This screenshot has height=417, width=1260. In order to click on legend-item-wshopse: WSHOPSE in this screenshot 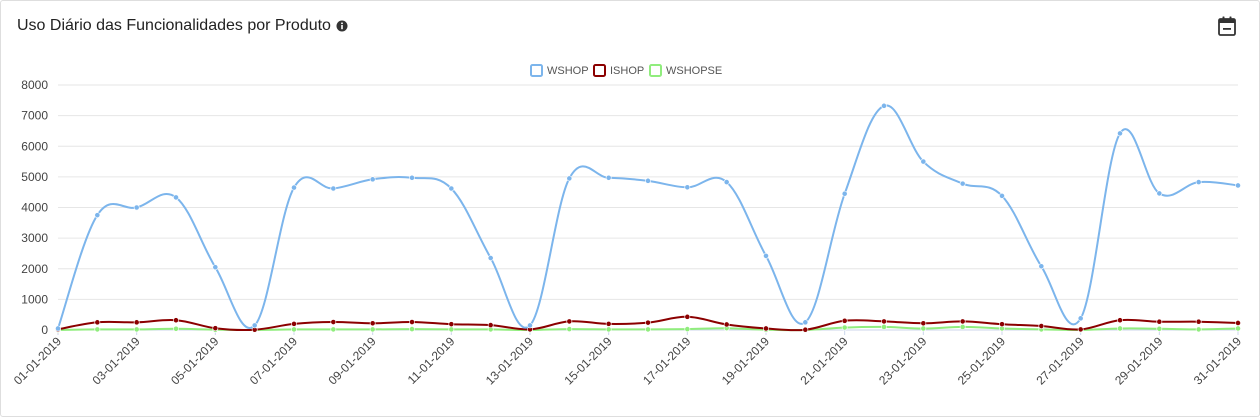, I will do `click(685, 70)`.